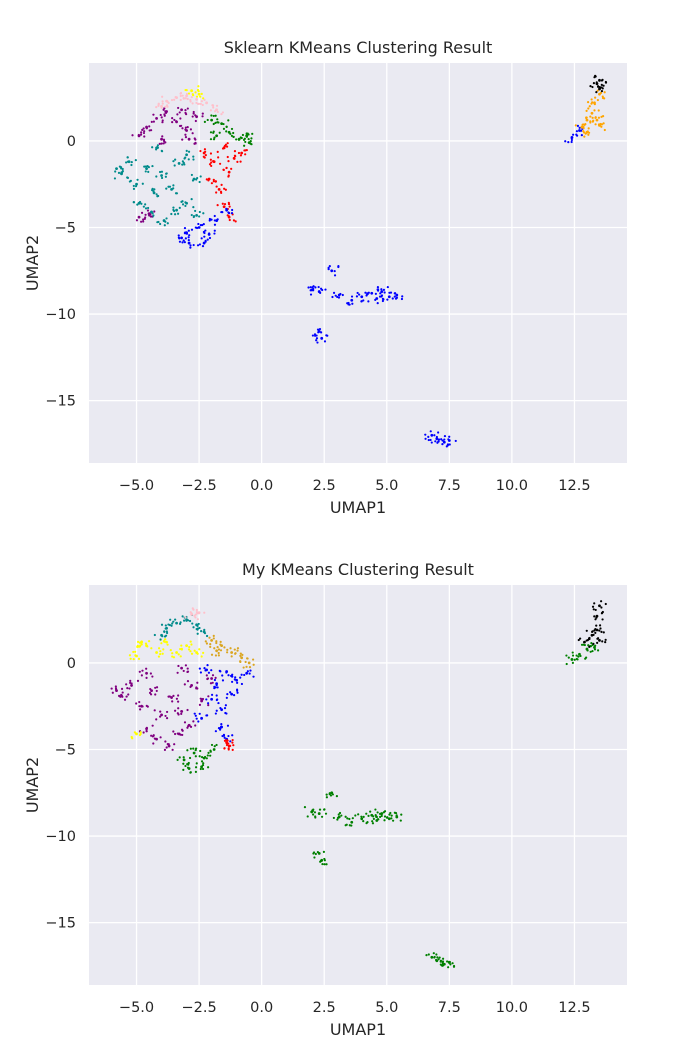 The width and height of the screenshot is (695, 1044). Describe the element at coordinates (358, 47) in the screenshot. I see `chart-title: Sklearn KMeans Clustering Result` at that location.